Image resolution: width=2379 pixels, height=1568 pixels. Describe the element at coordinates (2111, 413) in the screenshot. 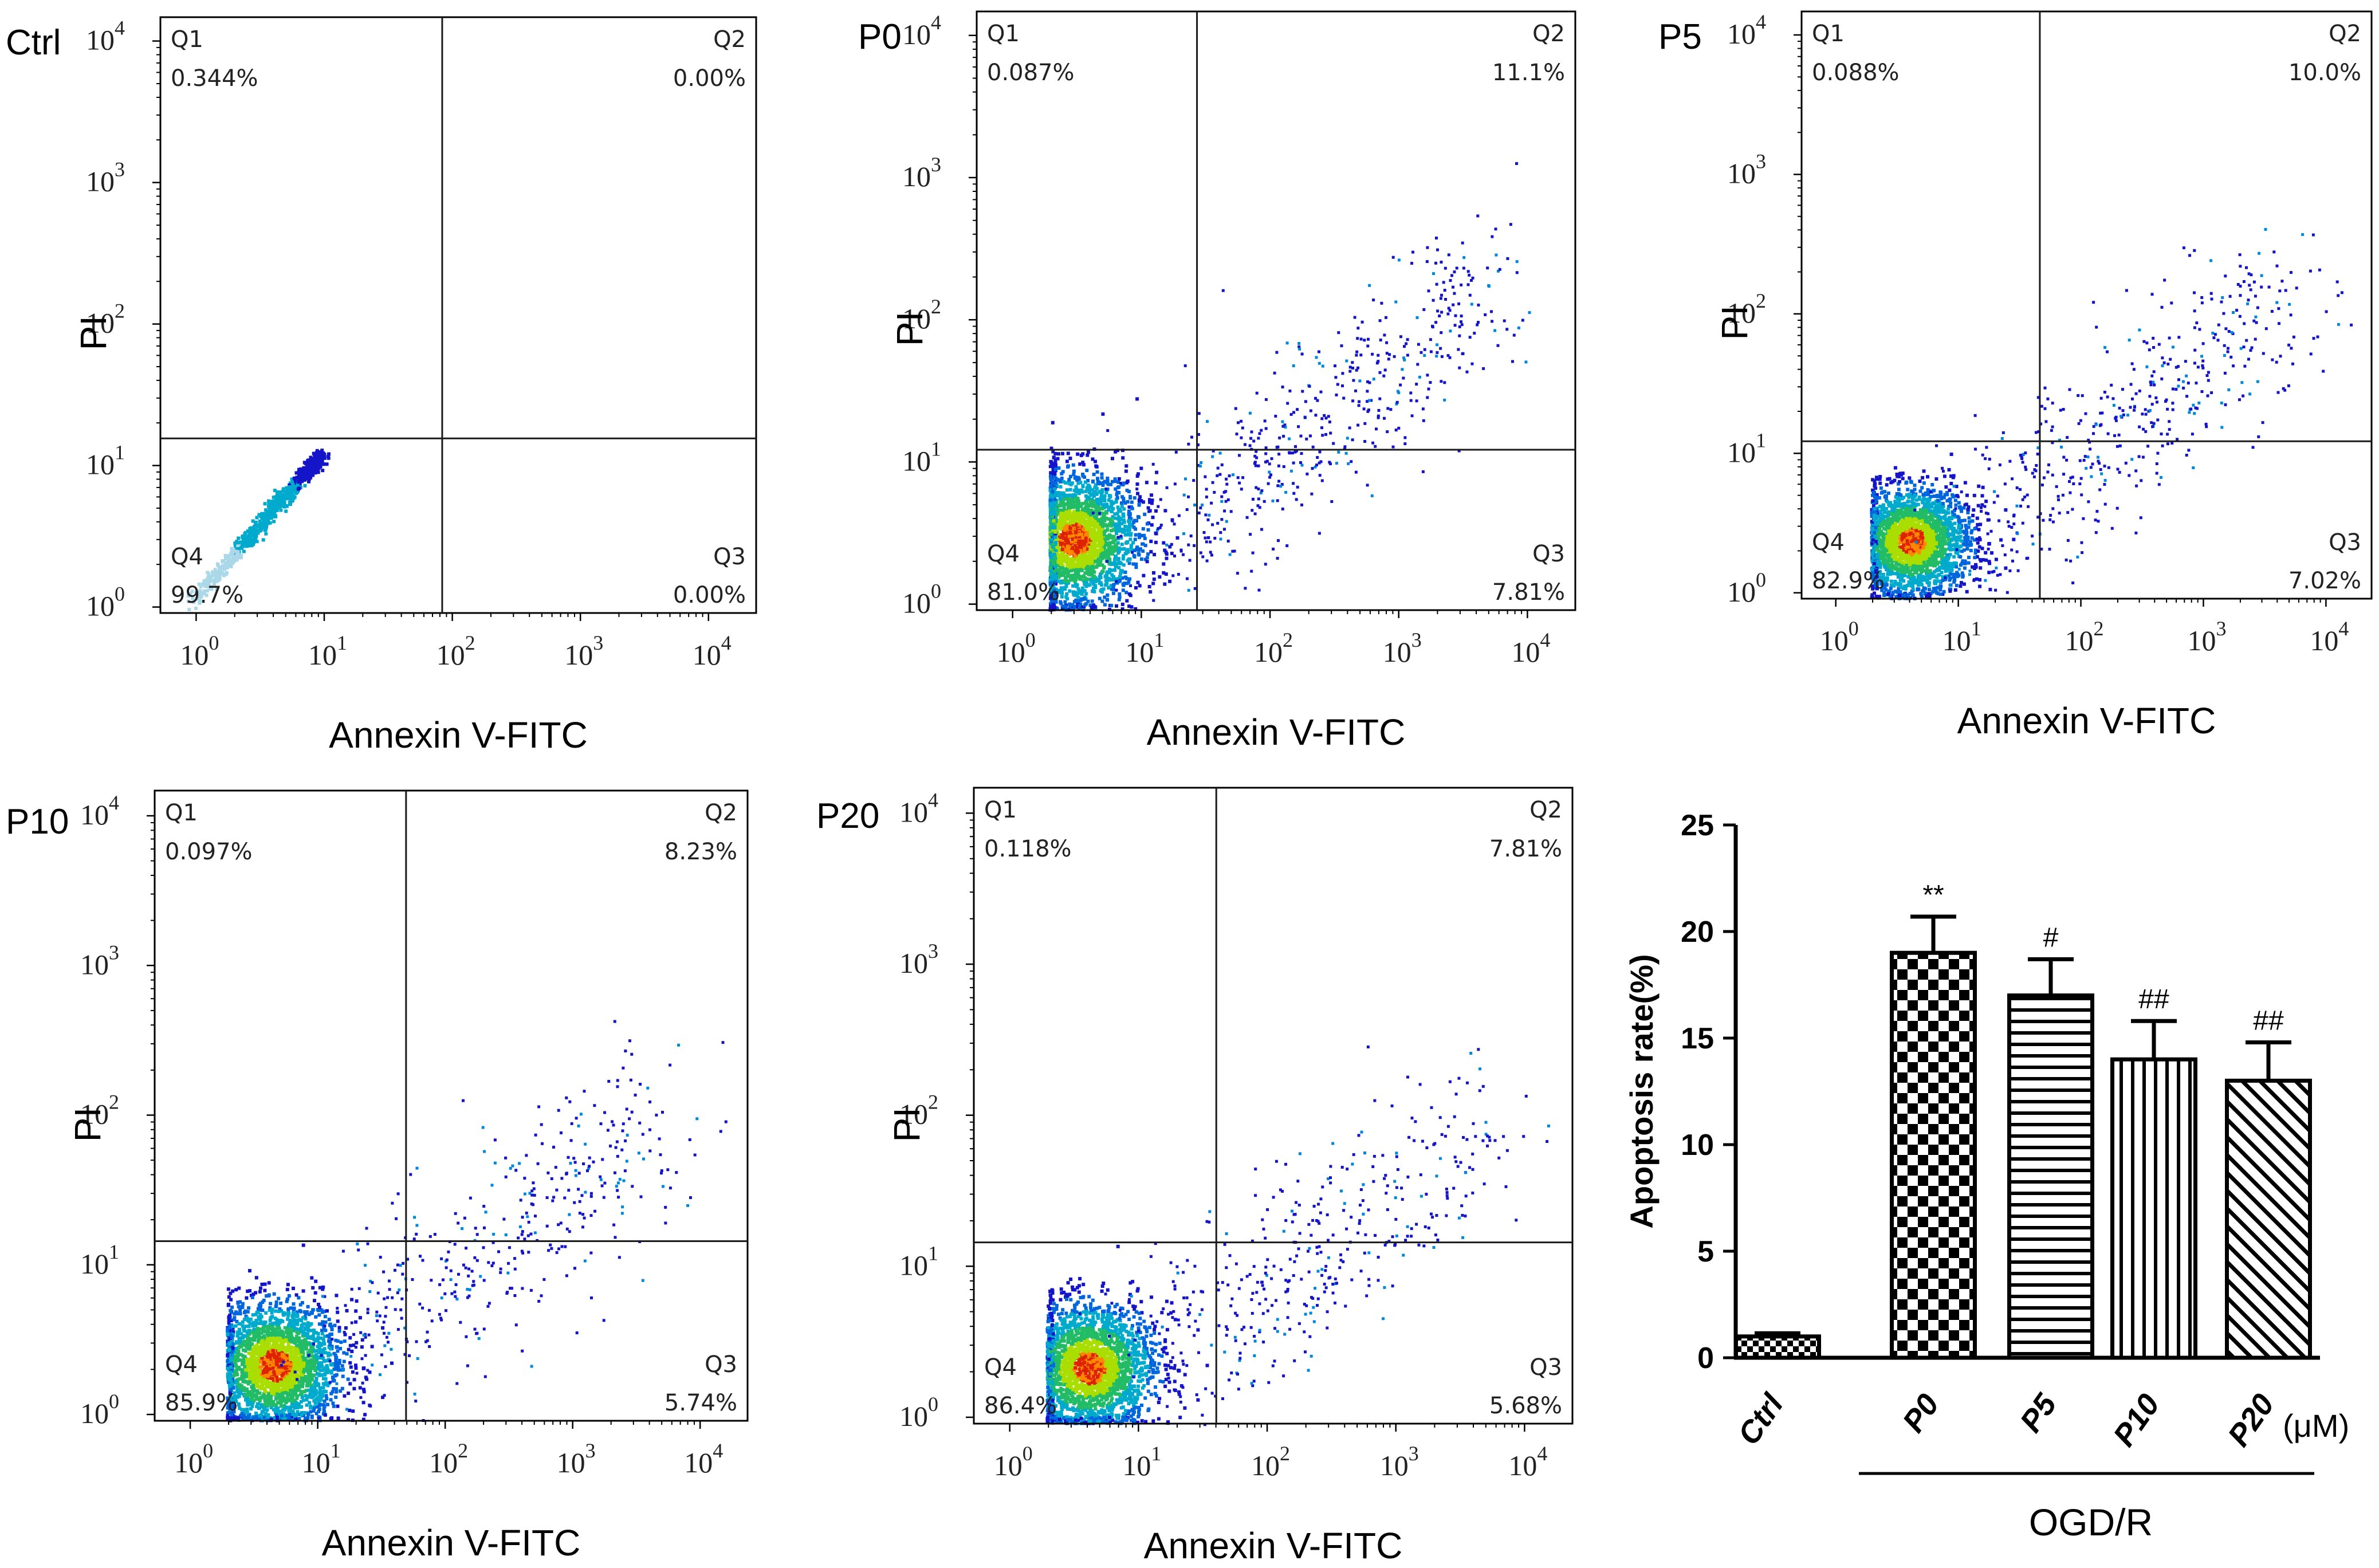

I see `scatter-points` at that location.